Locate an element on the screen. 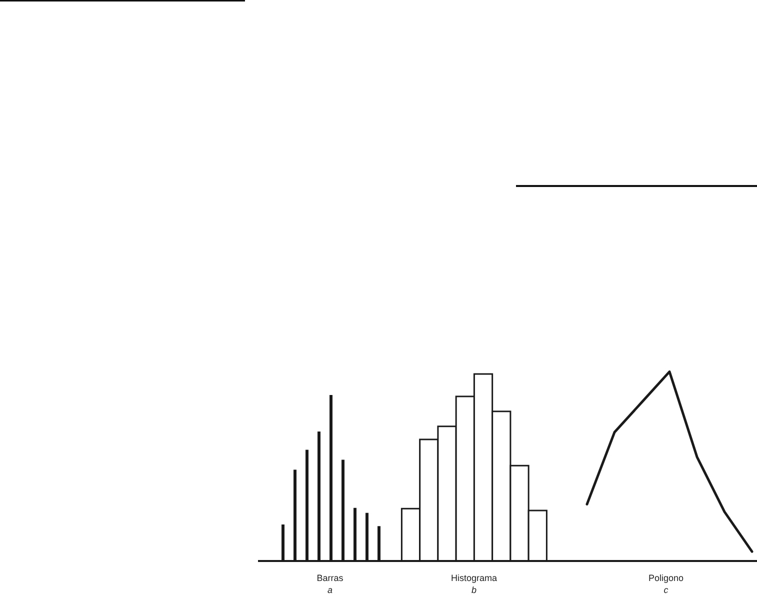  x-axis-title: Barras is located at coordinates (330, 578).